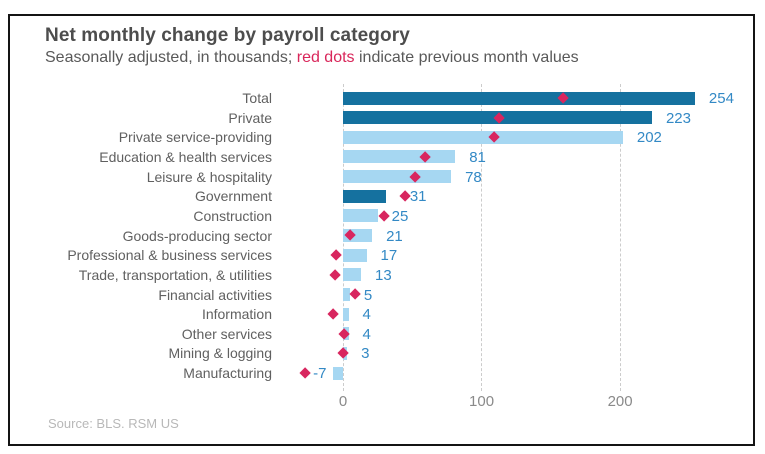  I want to click on category-label: Total, so click(257, 98).